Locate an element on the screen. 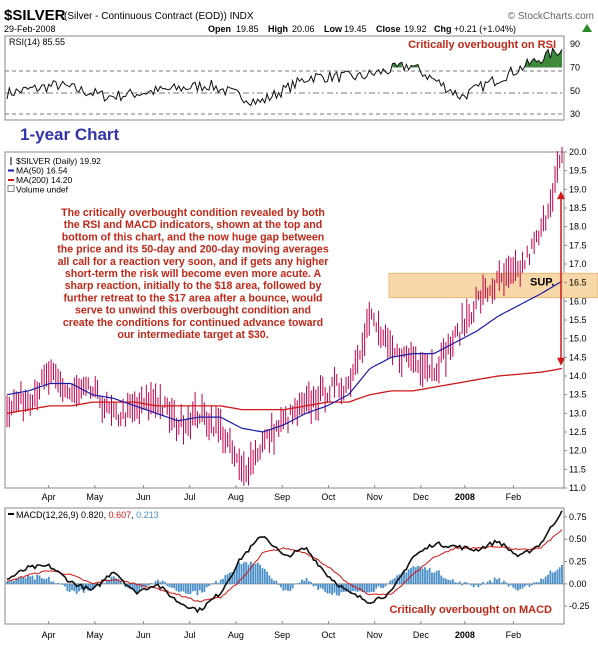 Image resolution: width=598 pixels, height=648 pixels. support-band is located at coordinates (493, 285).